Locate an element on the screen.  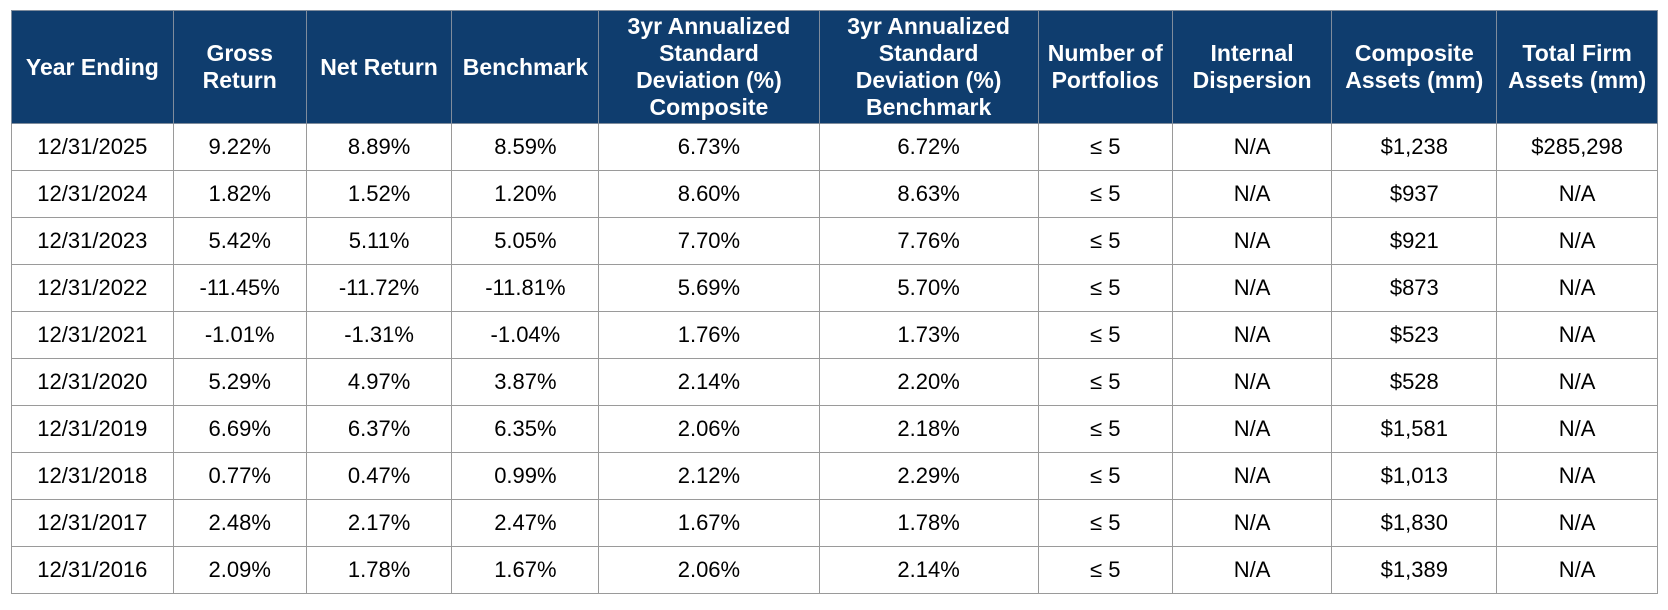
composite-std-dev-cell: 6.73% is located at coordinates (709, 147).